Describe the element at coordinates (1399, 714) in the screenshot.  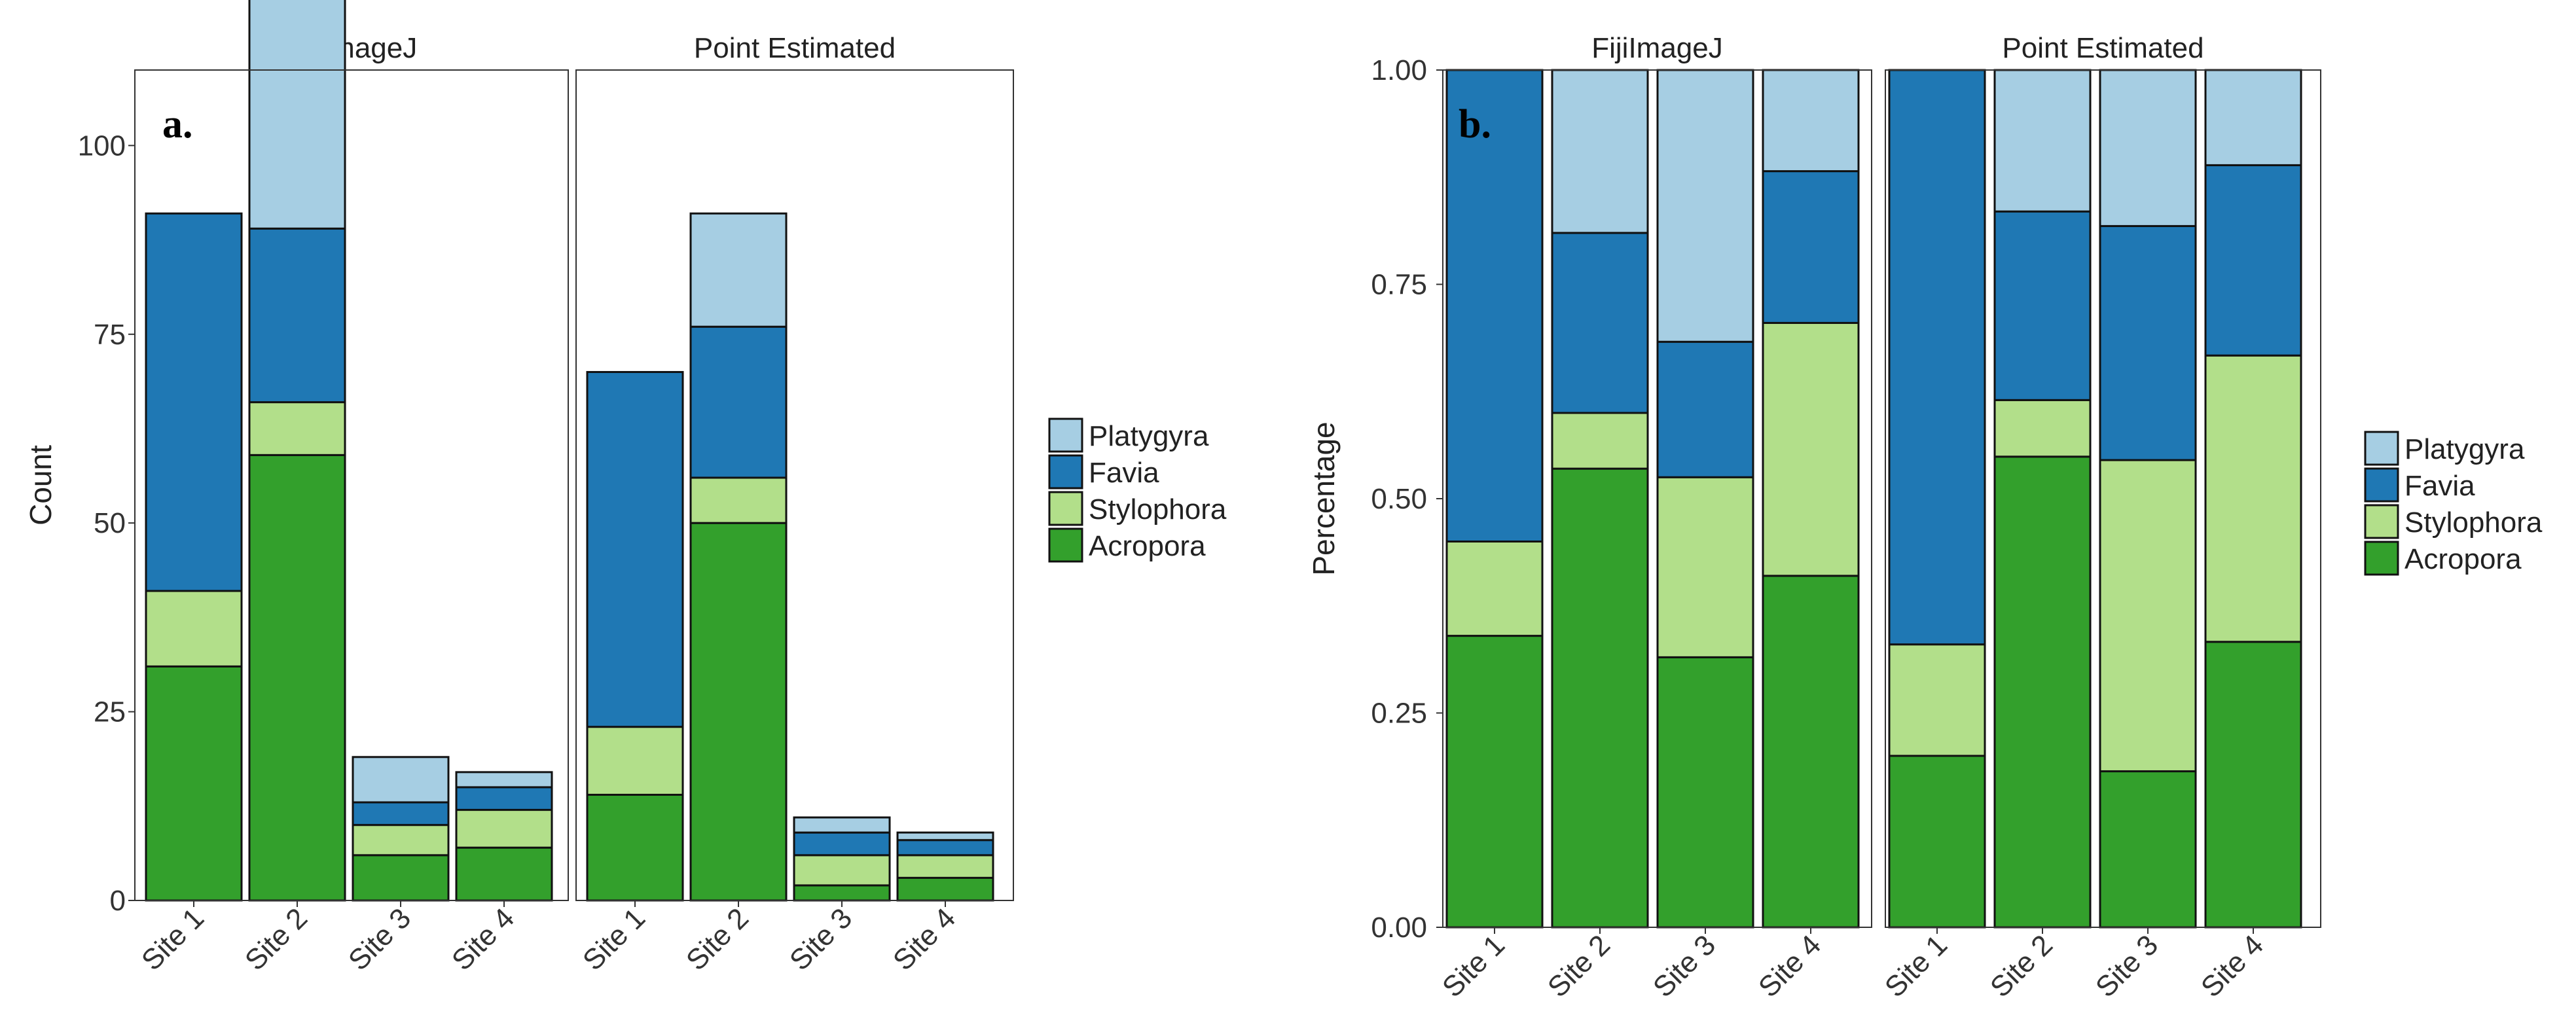
I see `y-tick-label: 0.25` at that location.